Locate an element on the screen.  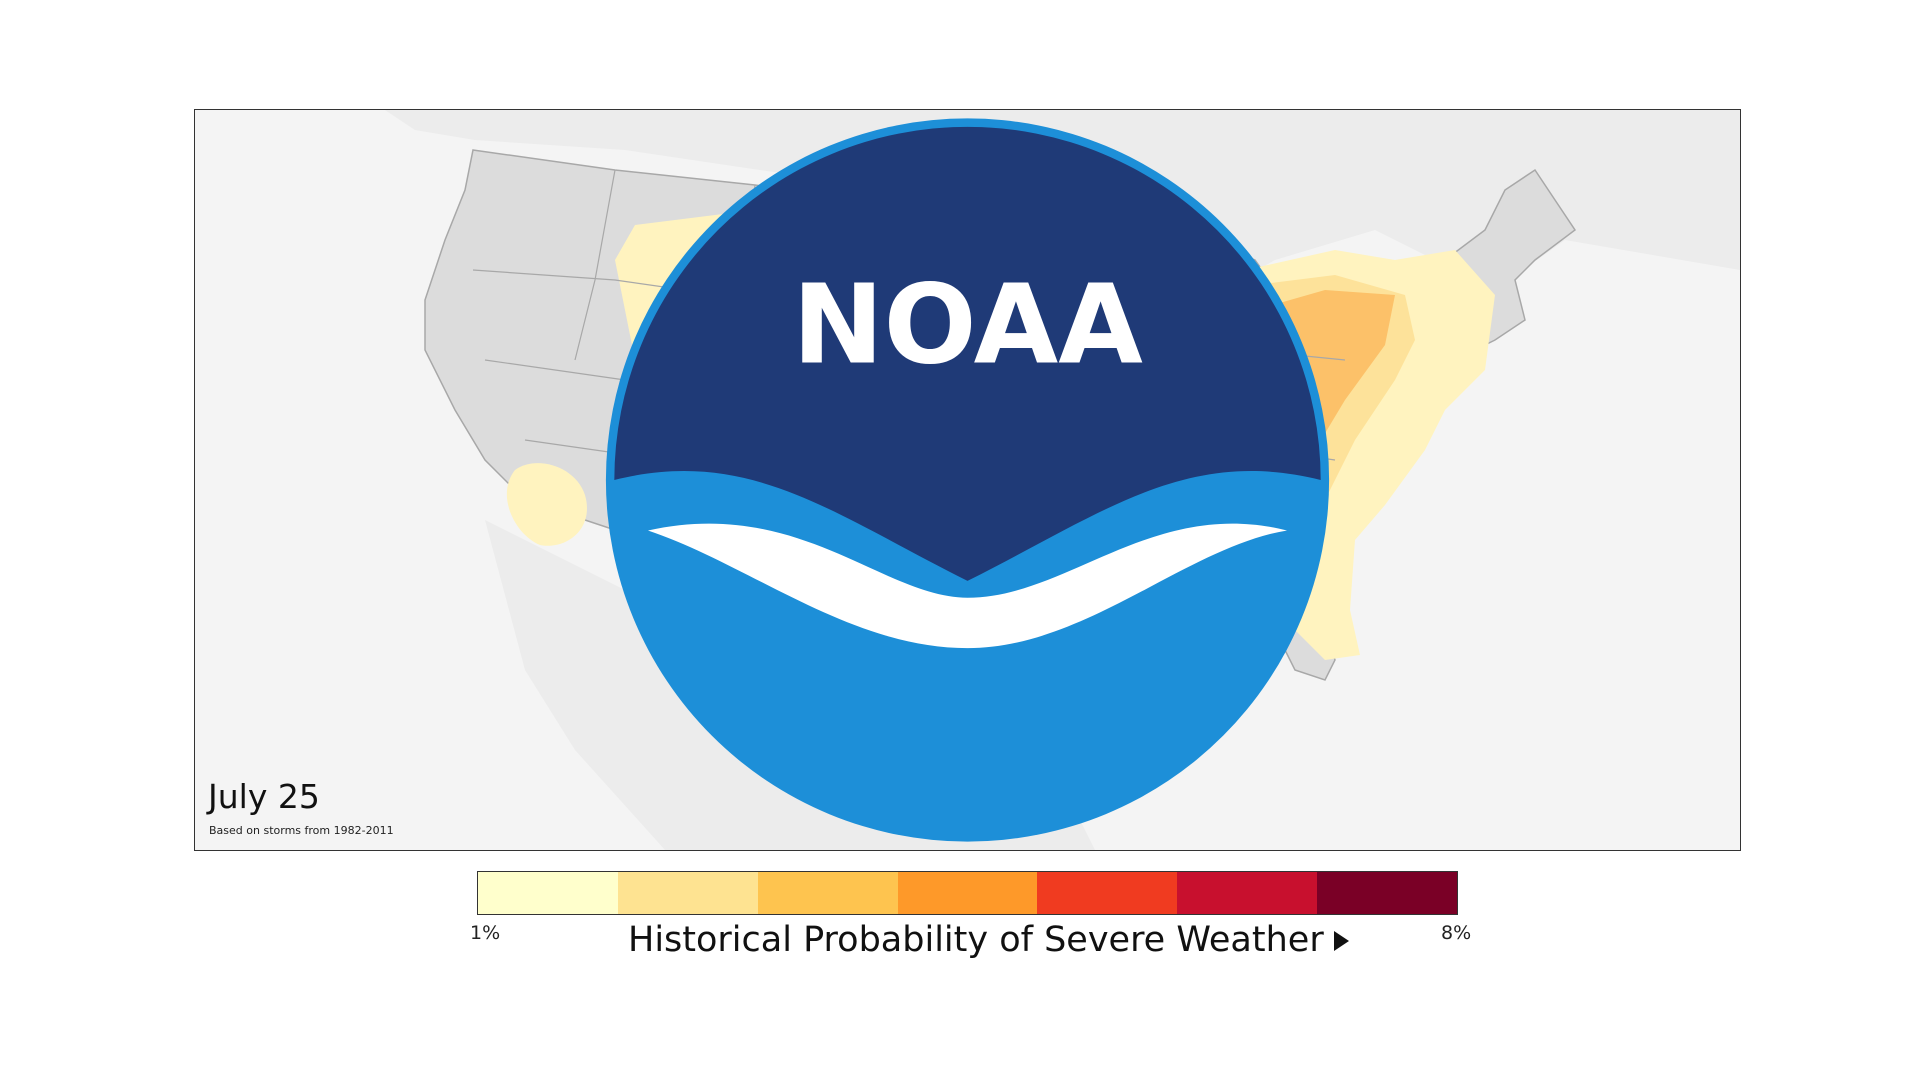
legend-title: Historical Probability of Severe Weather is located at coordinates (988, 940).